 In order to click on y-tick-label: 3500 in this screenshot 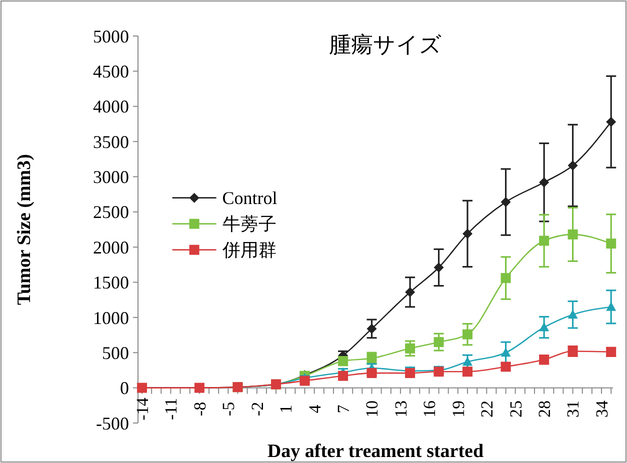, I will do `click(111, 142)`.